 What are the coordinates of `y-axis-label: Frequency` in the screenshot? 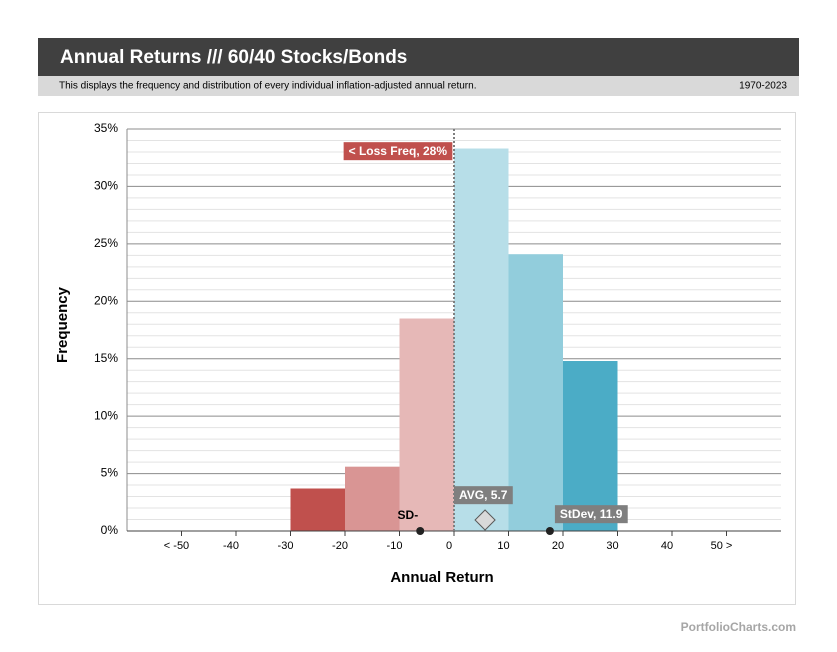 It's located at (62, 324).